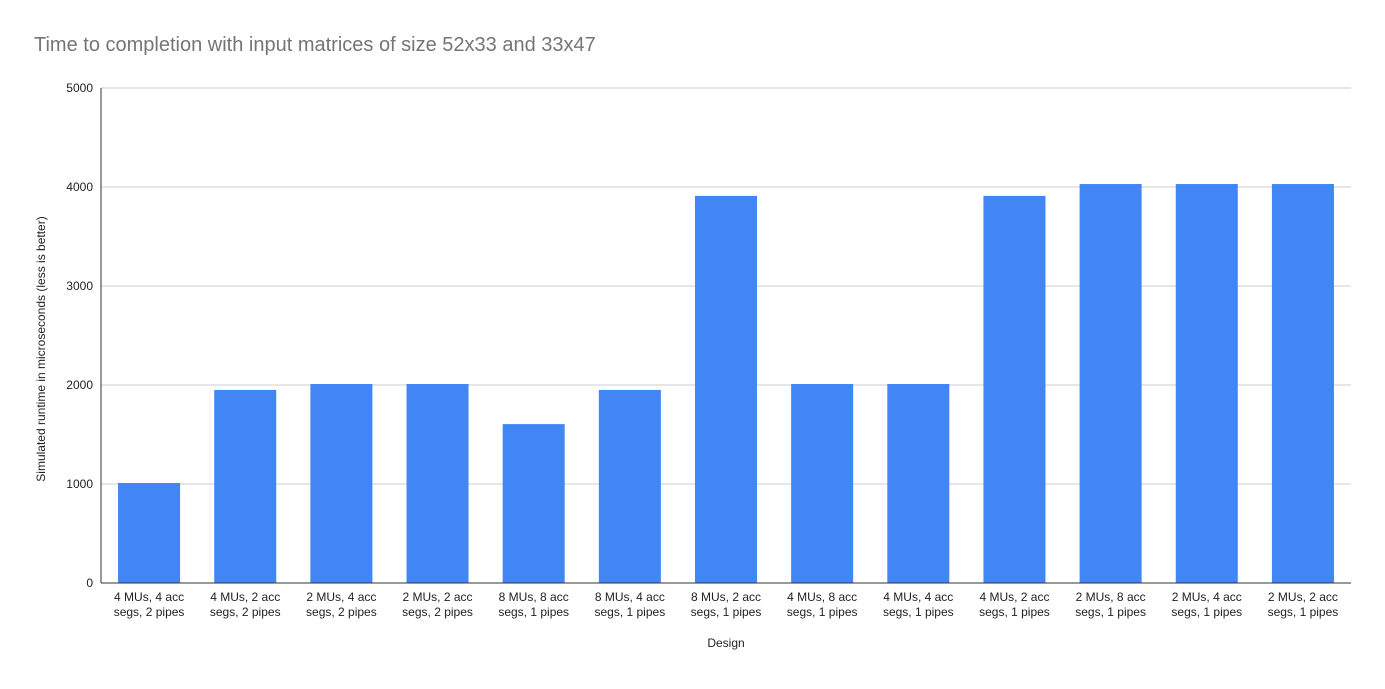 The width and height of the screenshot is (1385, 689). What do you see at coordinates (534, 597) in the screenshot?
I see `x-tick-label: 8 MUs, 8 acc` at bounding box center [534, 597].